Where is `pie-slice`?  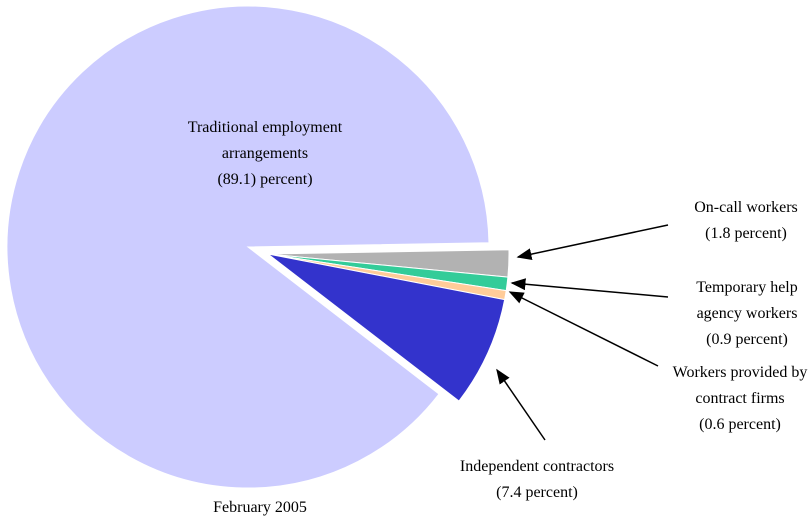 pie-slice is located at coordinates (386, 327).